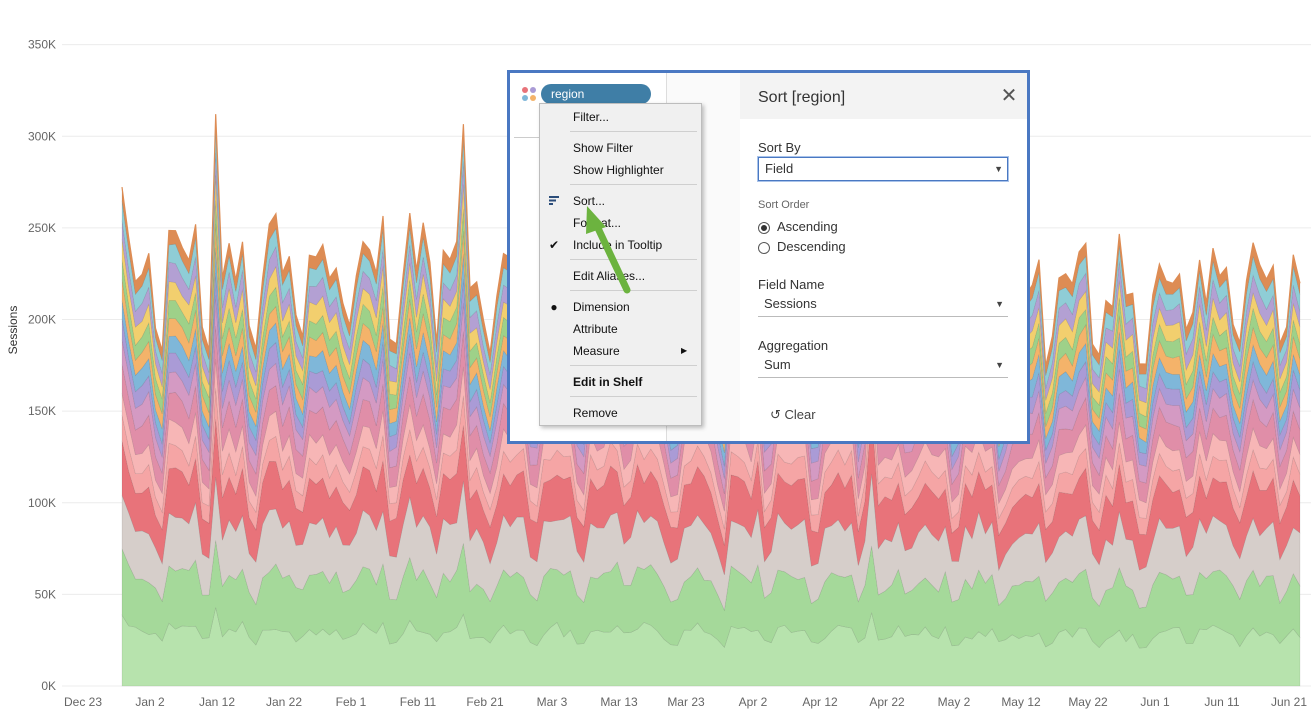  Describe the element at coordinates (45, 594) in the screenshot. I see `y-tick-label: 50K` at that location.